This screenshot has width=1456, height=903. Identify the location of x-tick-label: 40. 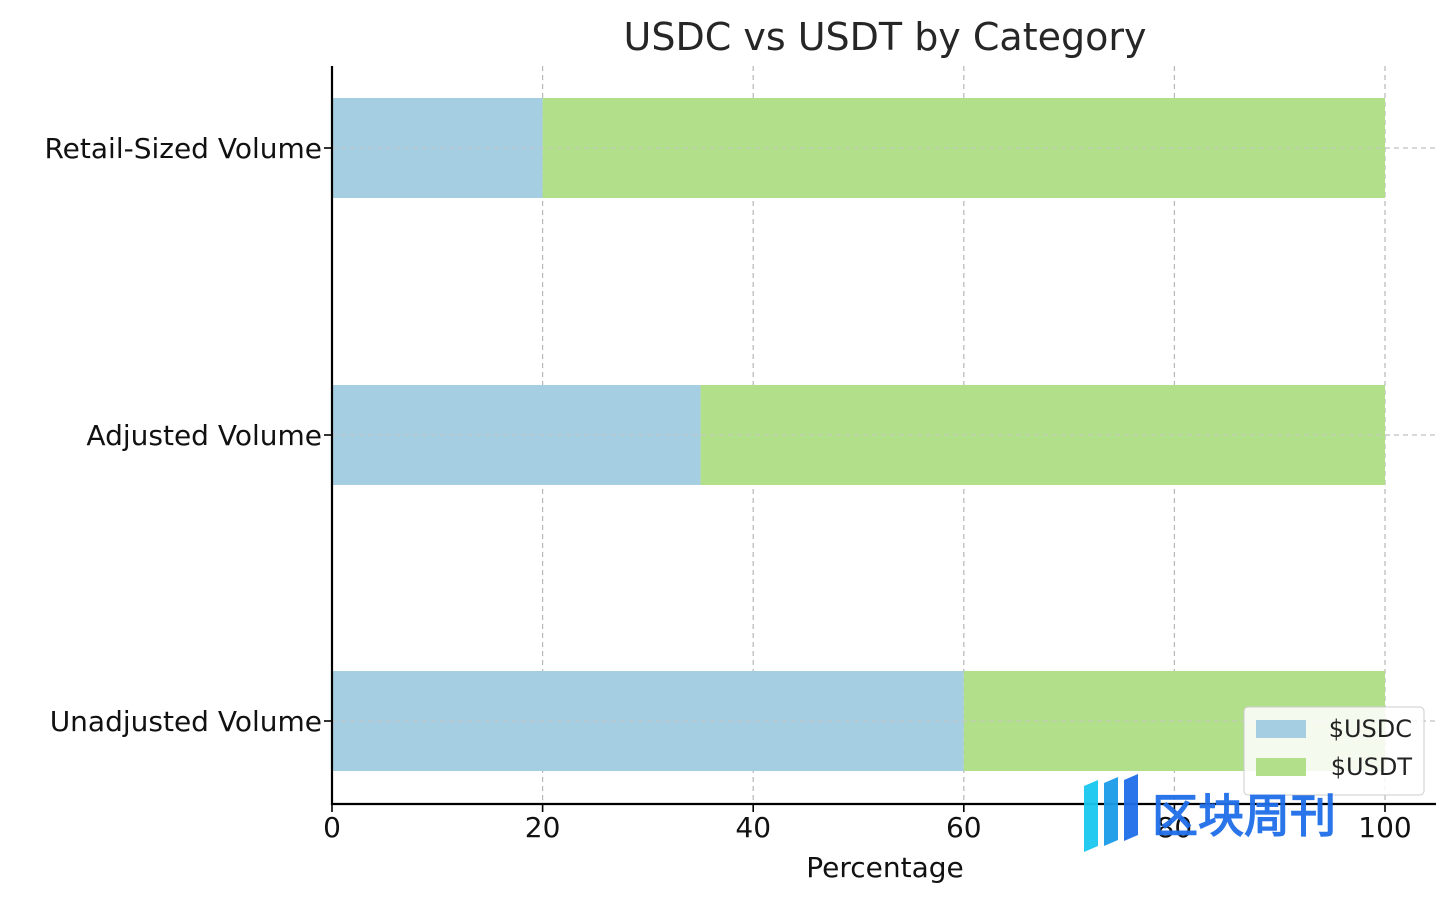
(753, 827).